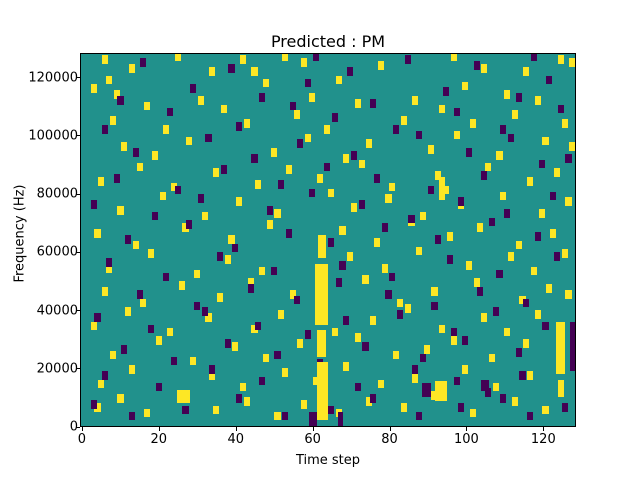  What do you see at coordinates (78, 311) in the screenshot?
I see `y-tick-mark` at bounding box center [78, 311].